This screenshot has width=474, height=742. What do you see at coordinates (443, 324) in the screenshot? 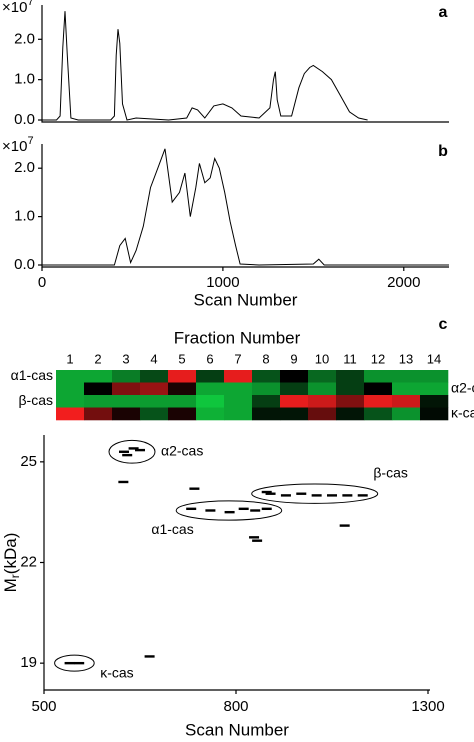
I see `panel-label: c` at bounding box center [443, 324].